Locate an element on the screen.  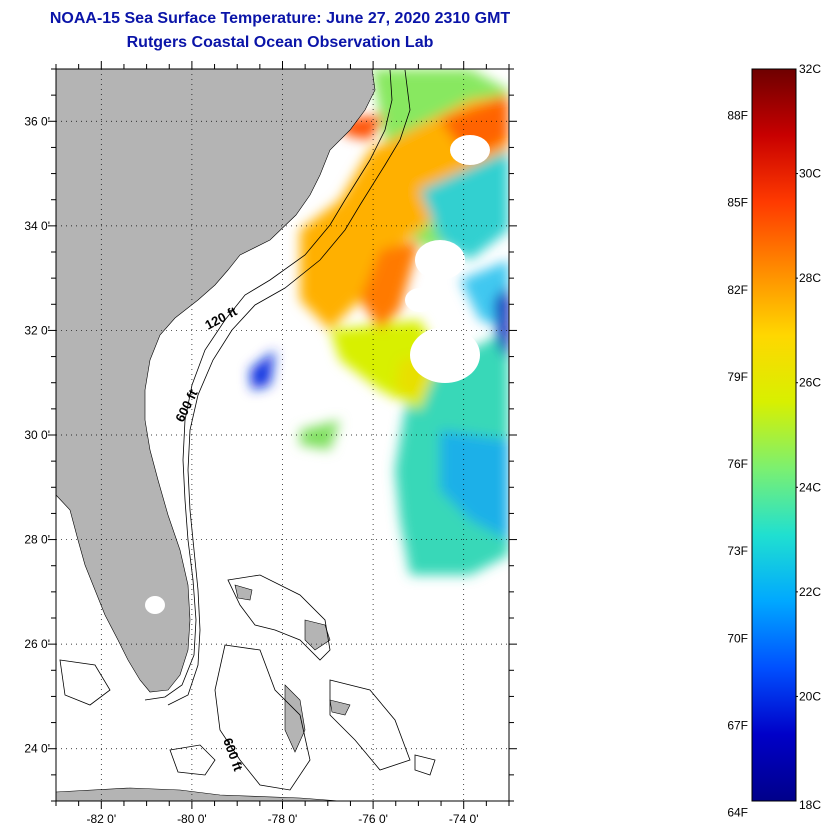
celsius-label: 22C is located at coordinates (810, 592).